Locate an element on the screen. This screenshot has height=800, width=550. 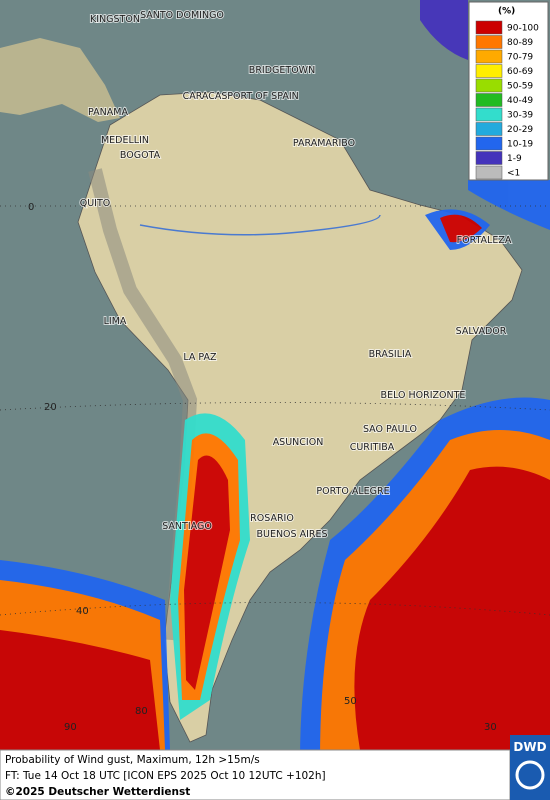
city-label: LIMA is located at coordinates (115, 321).